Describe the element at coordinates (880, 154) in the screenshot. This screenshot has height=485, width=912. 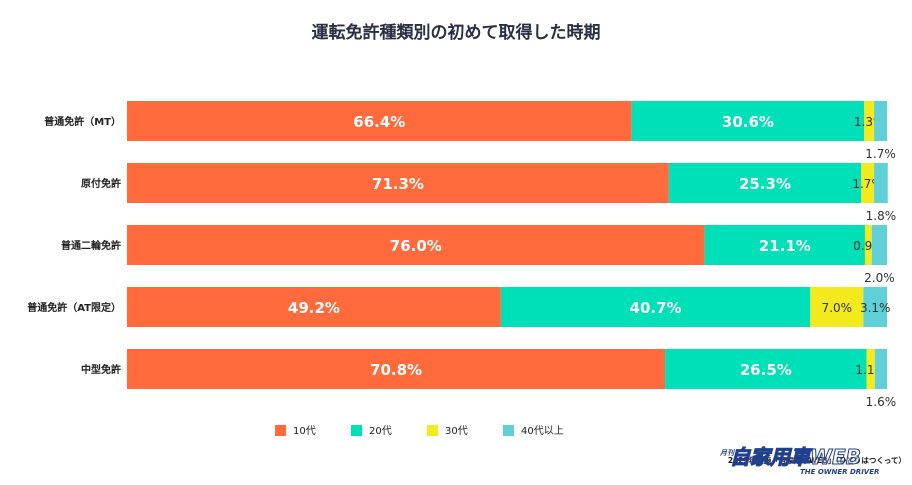
I see `data-label: 1.7%` at that location.